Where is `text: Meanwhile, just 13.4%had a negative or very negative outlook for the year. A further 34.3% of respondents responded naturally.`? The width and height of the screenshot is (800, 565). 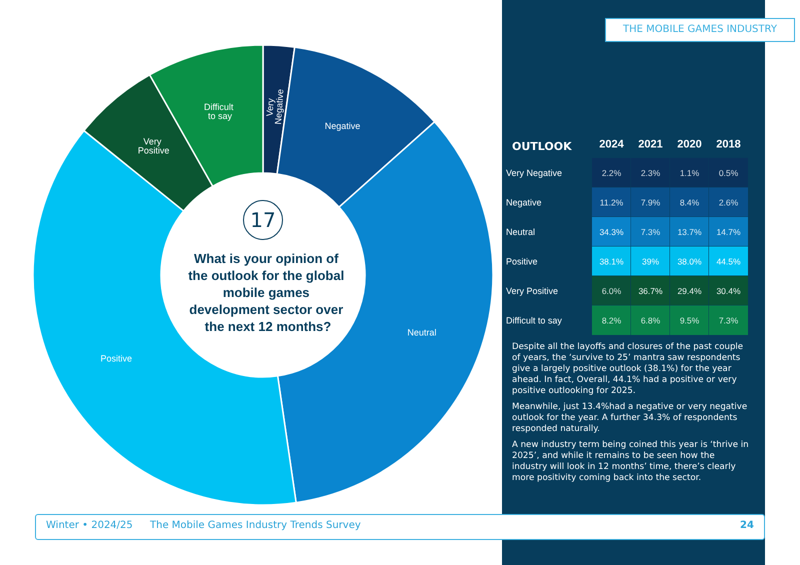 text: Meanwhile, just 13.4%had a negative or very negative outlook for the year. A further 34.3% of respondents responded naturally. is located at coordinates (630, 418).